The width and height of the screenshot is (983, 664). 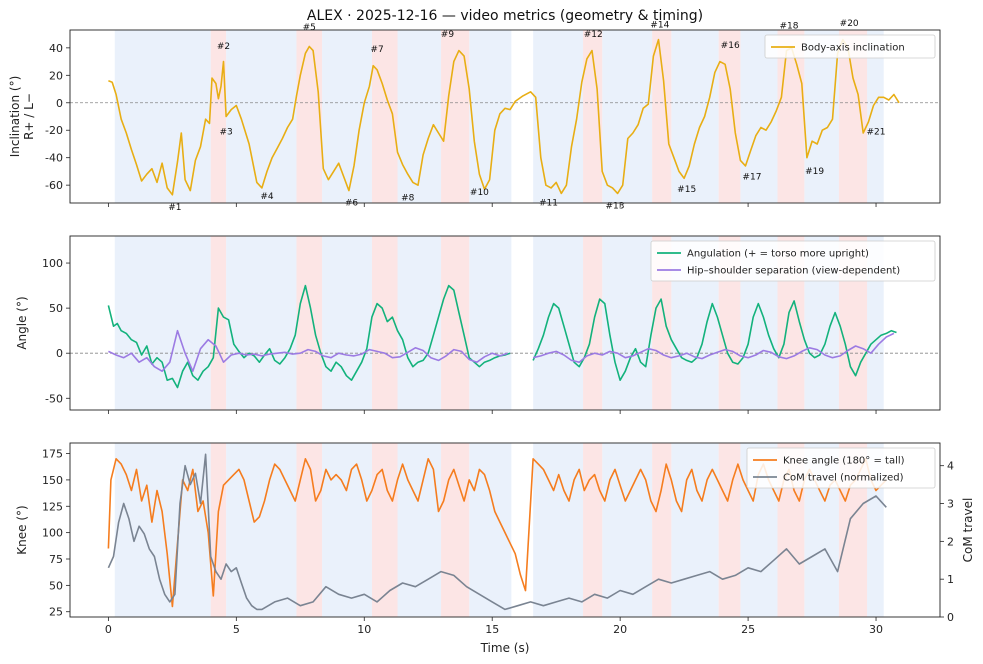 I want to click on turn-label: #20, so click(x=849, y=24).